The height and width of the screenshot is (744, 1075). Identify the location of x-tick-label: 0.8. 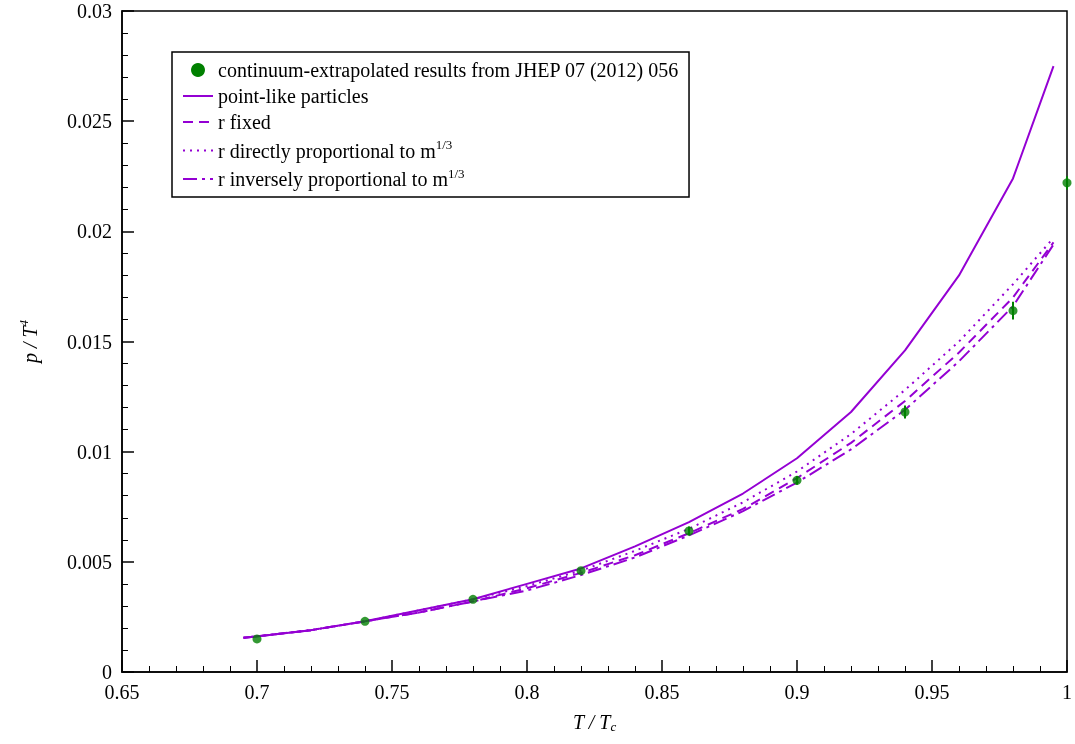
(527, 692).